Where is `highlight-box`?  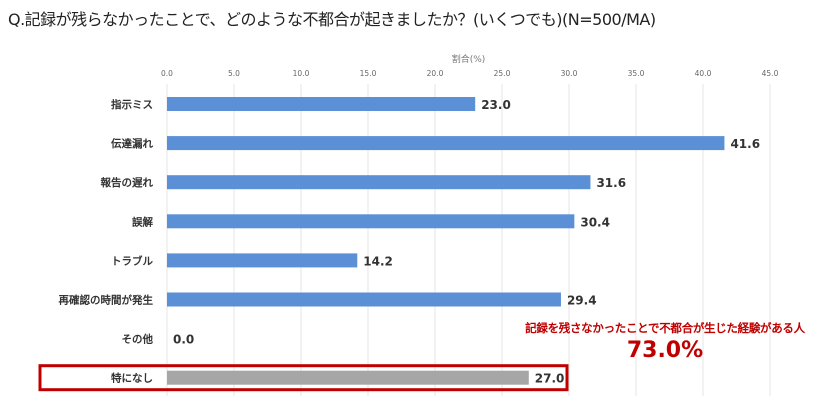 highlight-box is located at coordinates (303, 378).